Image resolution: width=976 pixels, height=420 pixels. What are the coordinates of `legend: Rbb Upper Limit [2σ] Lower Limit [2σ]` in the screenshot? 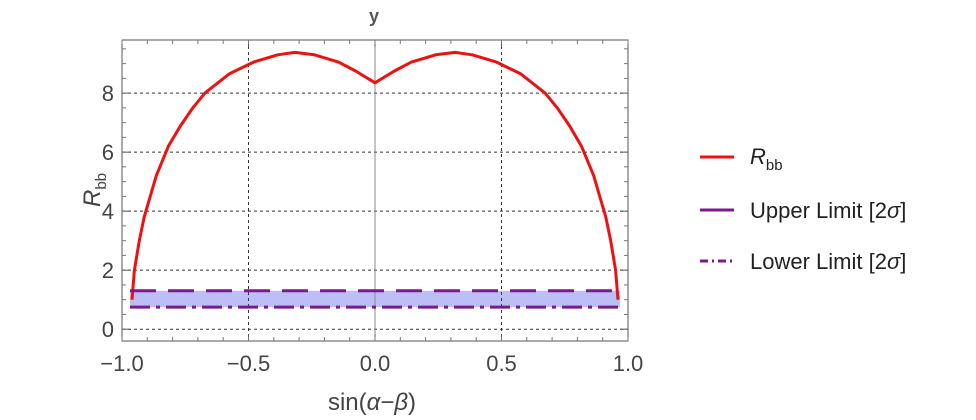 It's located at (803, 209).